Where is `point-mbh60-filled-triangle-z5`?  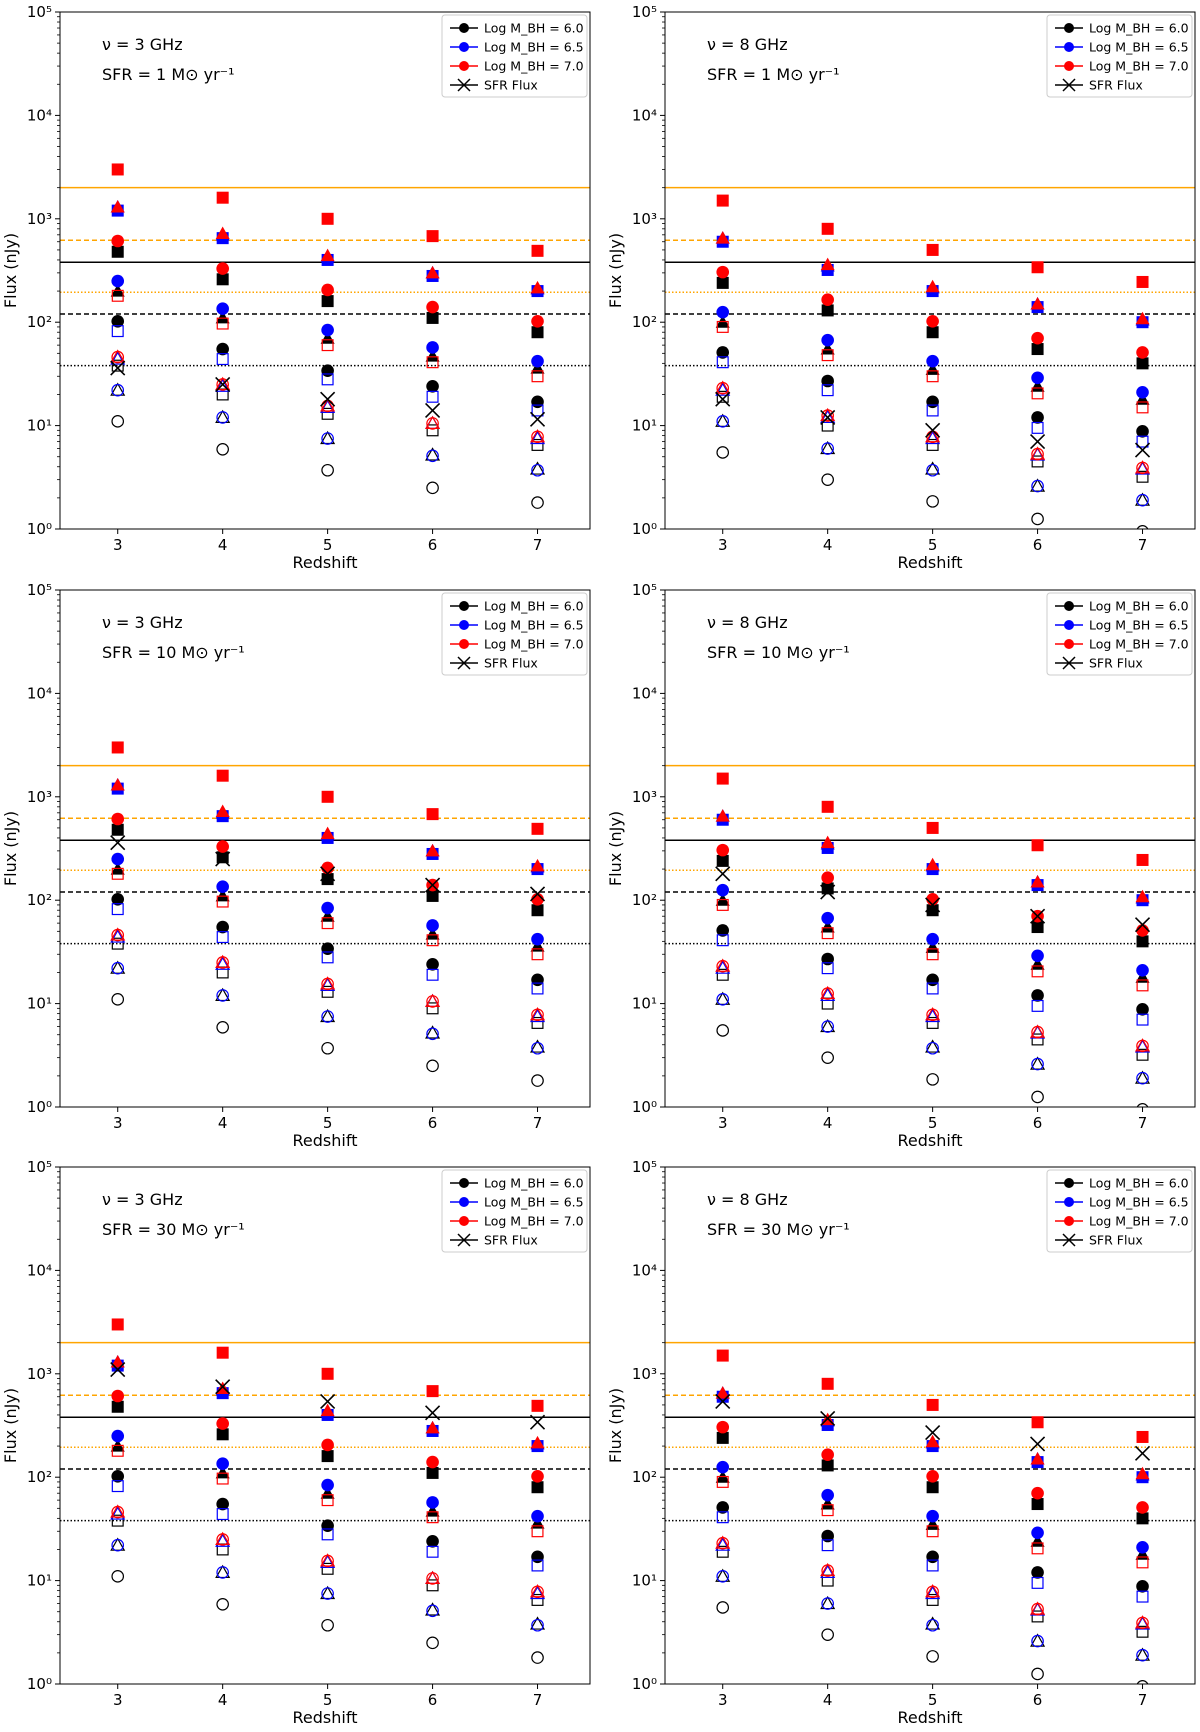
point-mbh60-filled-triangle-z5 is located at coordinates (932, 946).